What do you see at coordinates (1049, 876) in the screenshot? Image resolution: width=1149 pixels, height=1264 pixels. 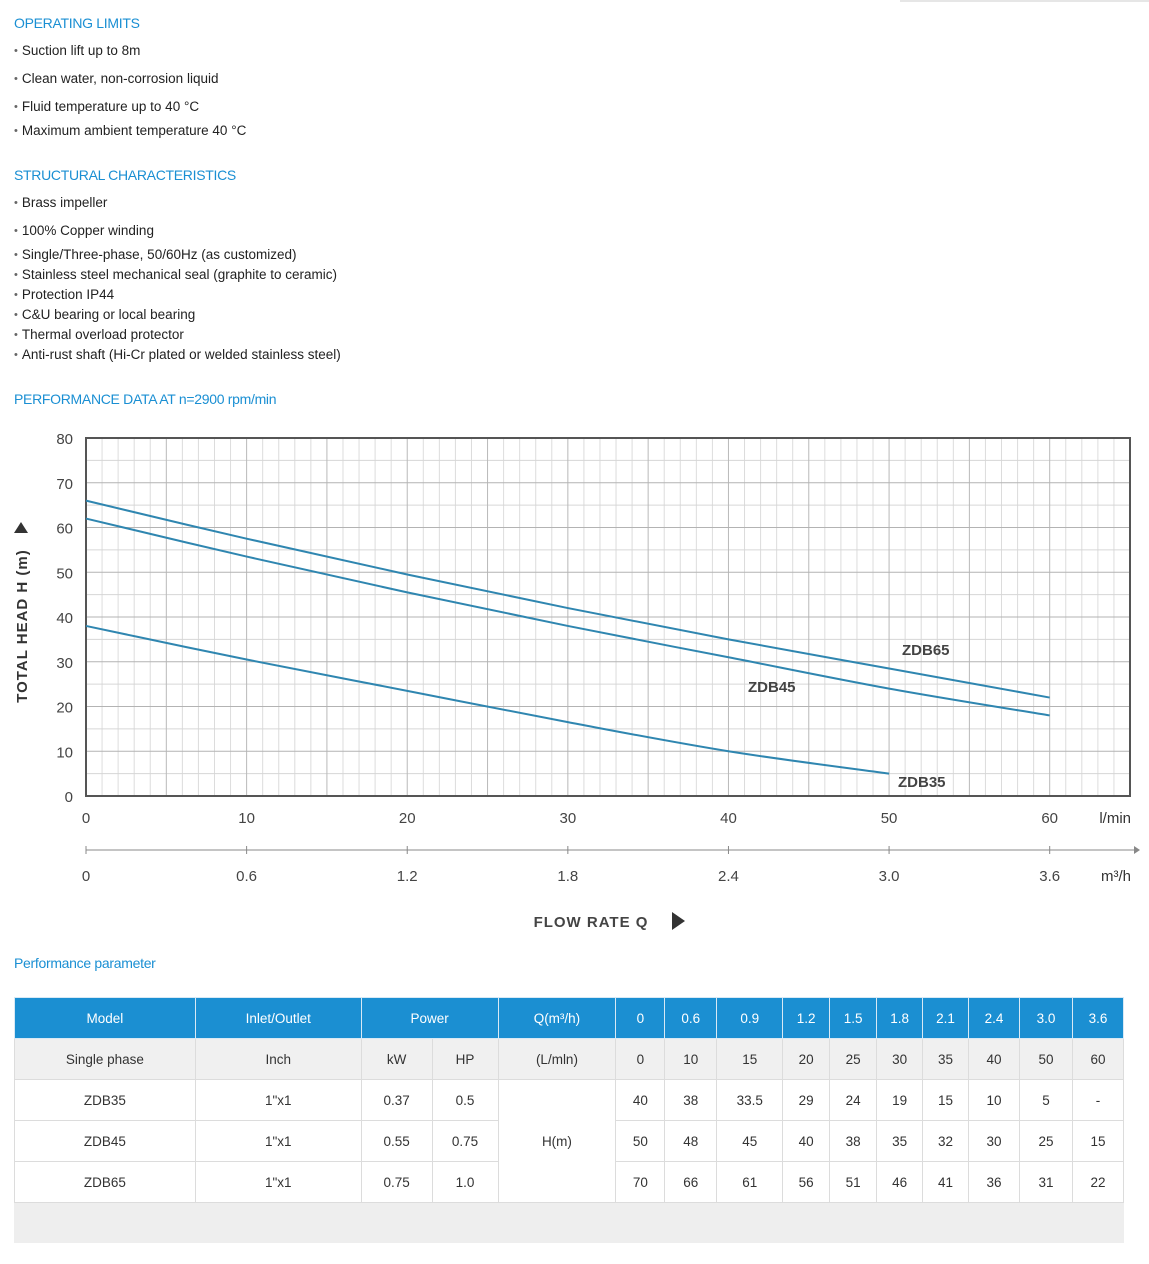 I see `x2-tick-label: 3.6` at bounding box center [1049, 876].